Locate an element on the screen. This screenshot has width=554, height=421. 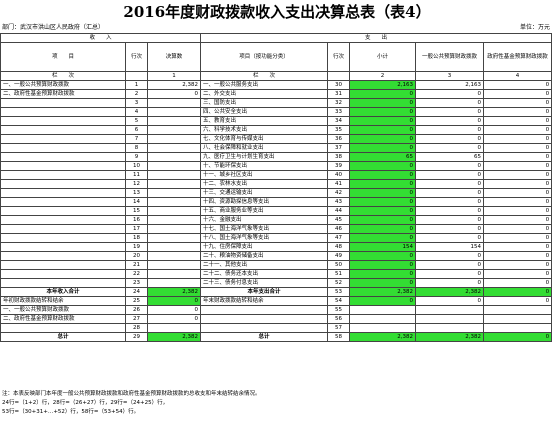
expense-item: 二、外交支出 is located at coordinates (264, 94).